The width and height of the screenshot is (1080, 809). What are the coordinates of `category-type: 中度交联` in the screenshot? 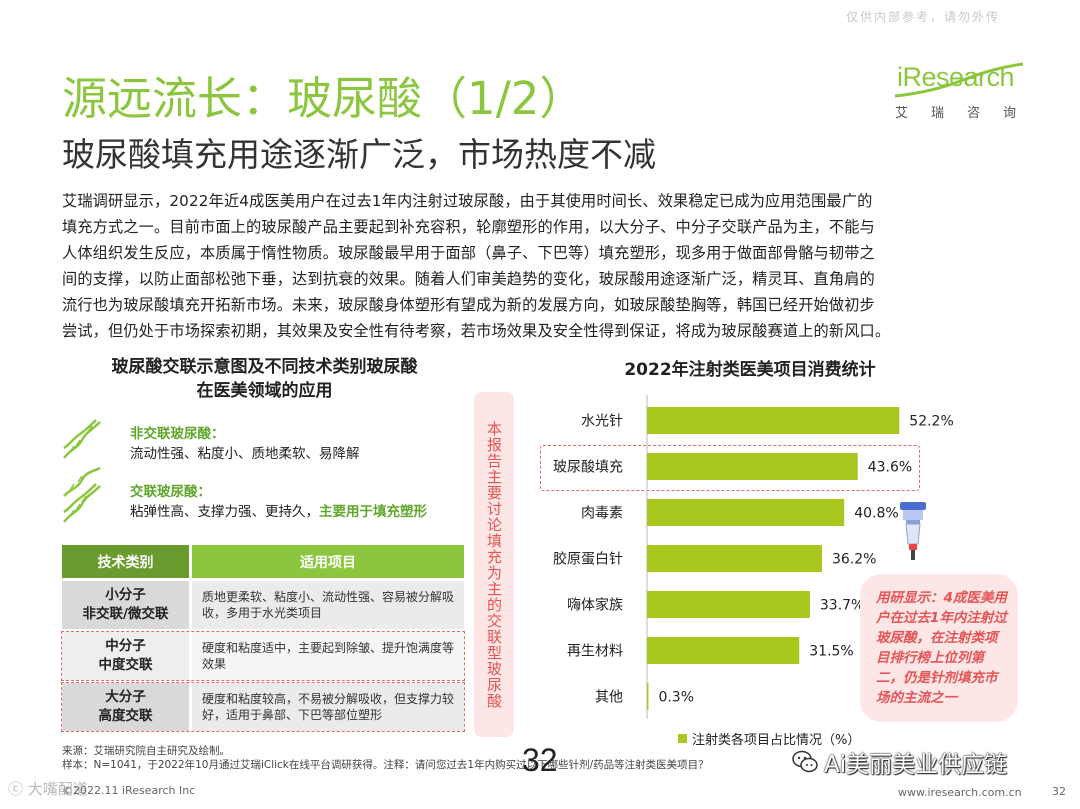 It's located at (125, 665).